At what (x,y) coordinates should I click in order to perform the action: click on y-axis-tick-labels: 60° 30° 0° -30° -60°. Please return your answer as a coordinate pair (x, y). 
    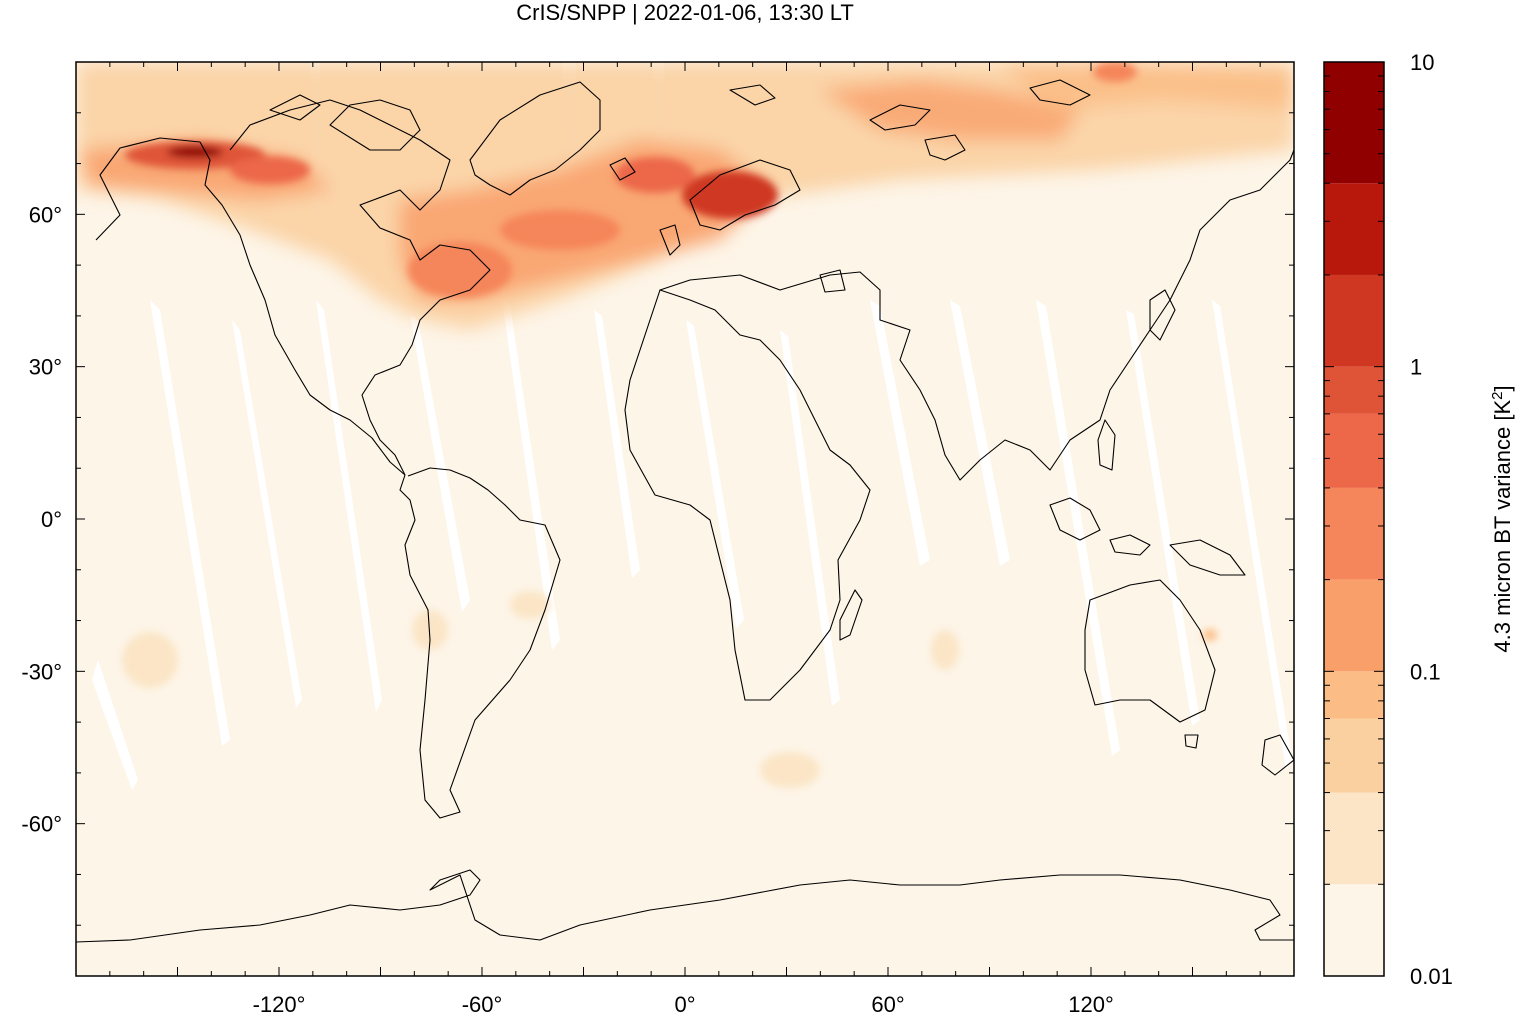
    Looking at the image, I should click on (41, 519).